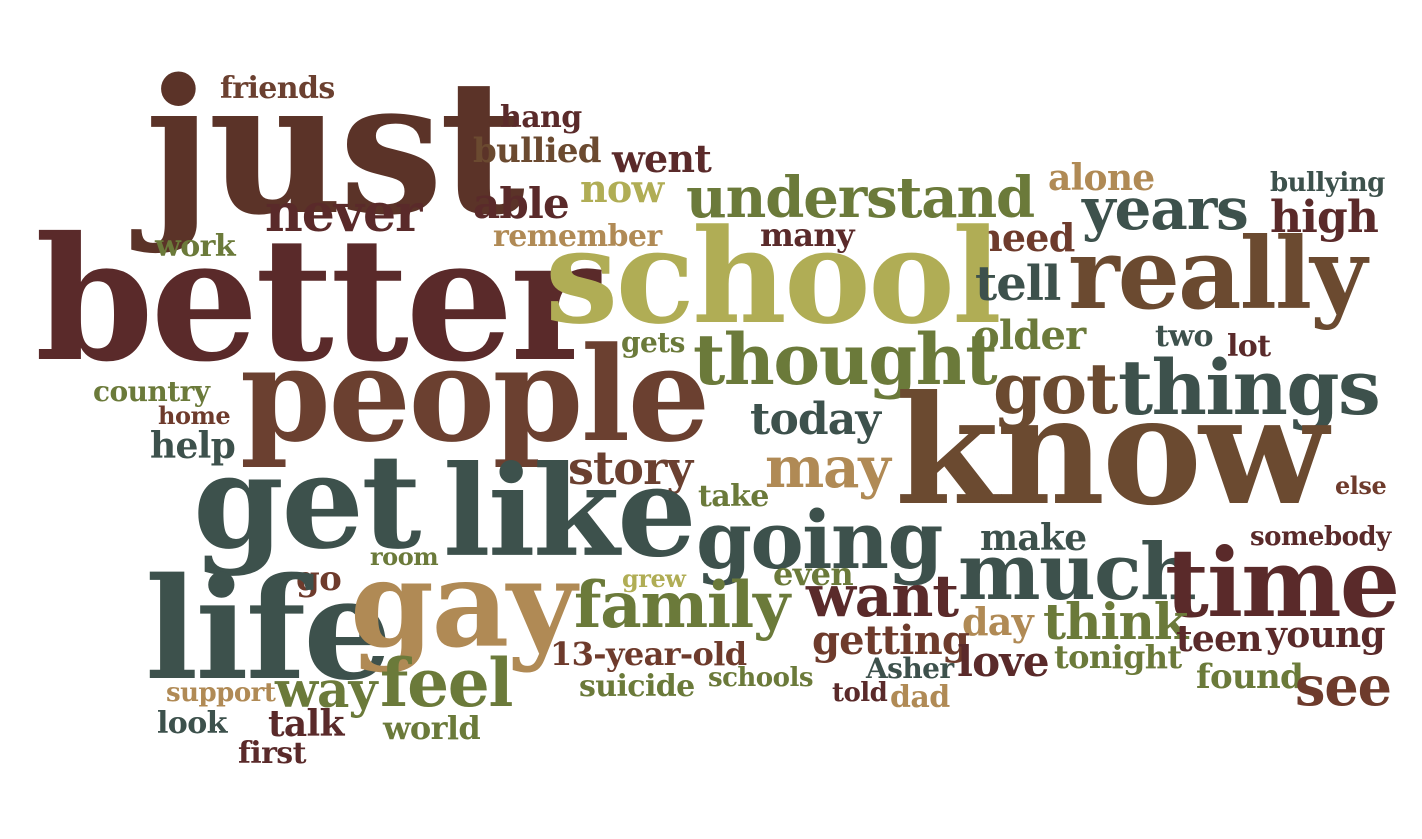  I want to click on word-tell: tell, so click(1018, 284).